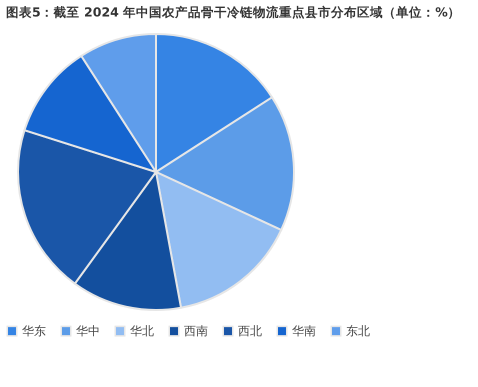  I want to click on legend-label: 华北, so click(142, 331).